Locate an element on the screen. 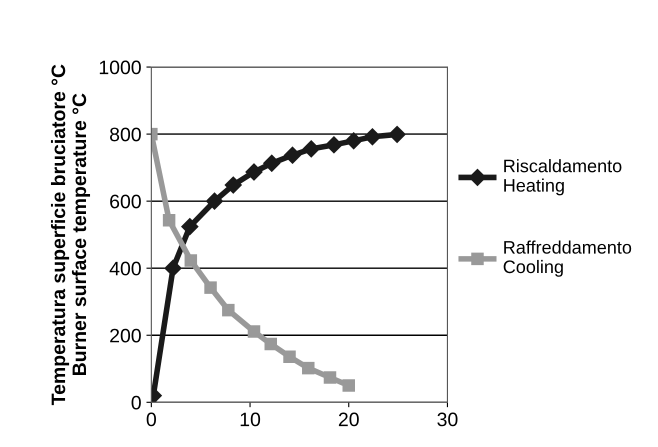 The height and width of the screenshot is (447, 658). legend-label: Raffreddamento Cooling is located at coordinates (568, 258).